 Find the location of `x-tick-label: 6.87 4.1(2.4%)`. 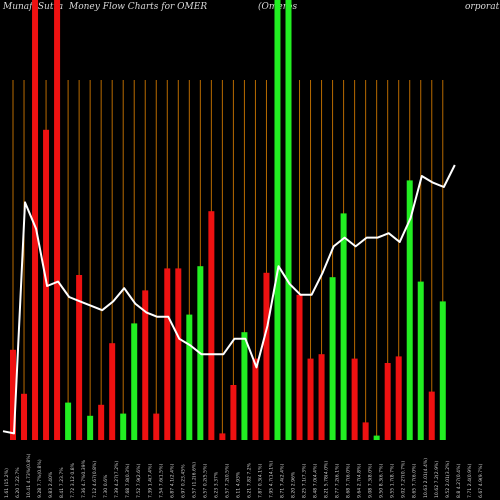

x-tick-label: 6.87 4.1(2.4%) is located at coordinates (172, 481).